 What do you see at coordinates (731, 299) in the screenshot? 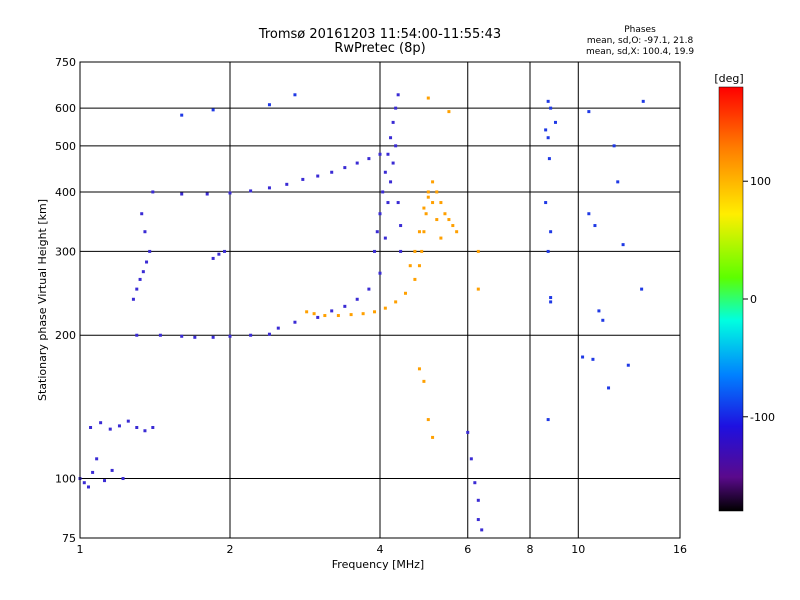
I see `colorbar` at bounding box center [731, 299].